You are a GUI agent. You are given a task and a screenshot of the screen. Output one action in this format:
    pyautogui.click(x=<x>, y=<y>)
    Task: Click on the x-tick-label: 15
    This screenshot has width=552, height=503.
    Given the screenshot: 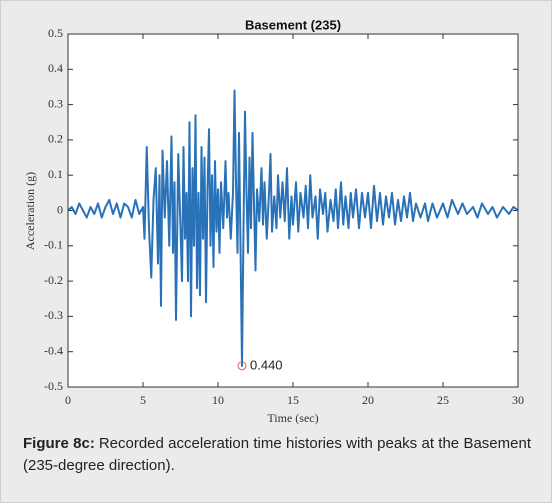 What is the action you would take?
    pyautogui.click(x=293, y=400)
    